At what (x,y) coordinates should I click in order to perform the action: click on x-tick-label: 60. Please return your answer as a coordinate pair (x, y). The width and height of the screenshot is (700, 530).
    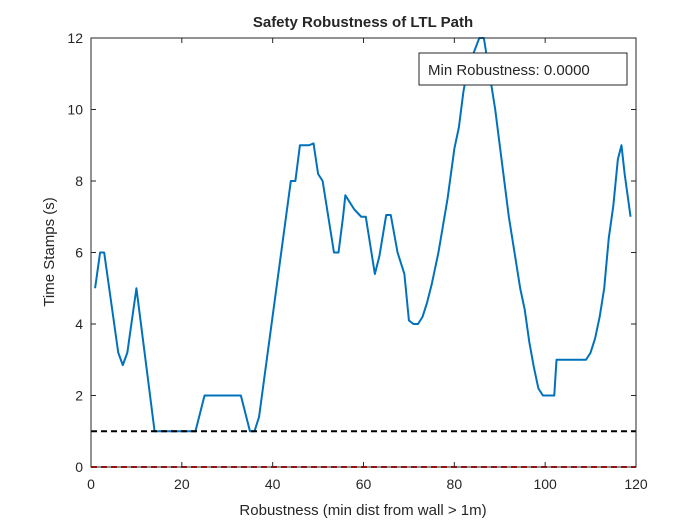
    Looking at the image, I should click on (364, 484).